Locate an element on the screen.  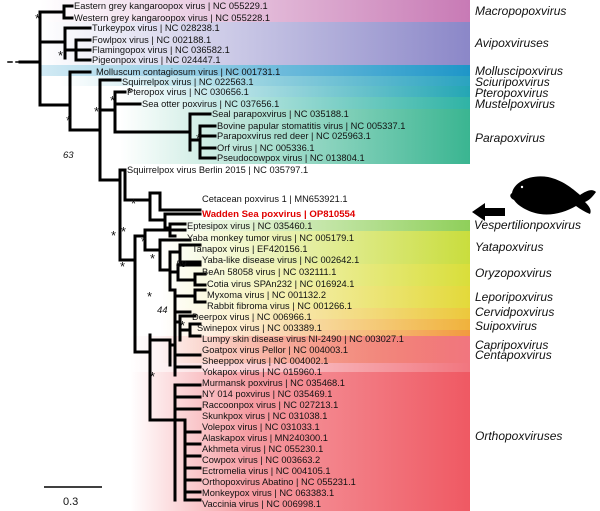
clade-oryzopoxvirus: Oryzopoxvirus is located at coordinates (513, 273).